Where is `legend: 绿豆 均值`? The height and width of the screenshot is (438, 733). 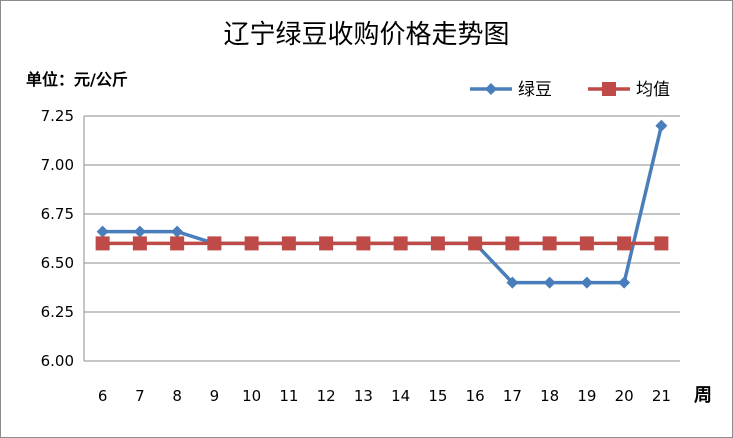
legend: 绿豆 均值 is located at coordinates (570, 90).